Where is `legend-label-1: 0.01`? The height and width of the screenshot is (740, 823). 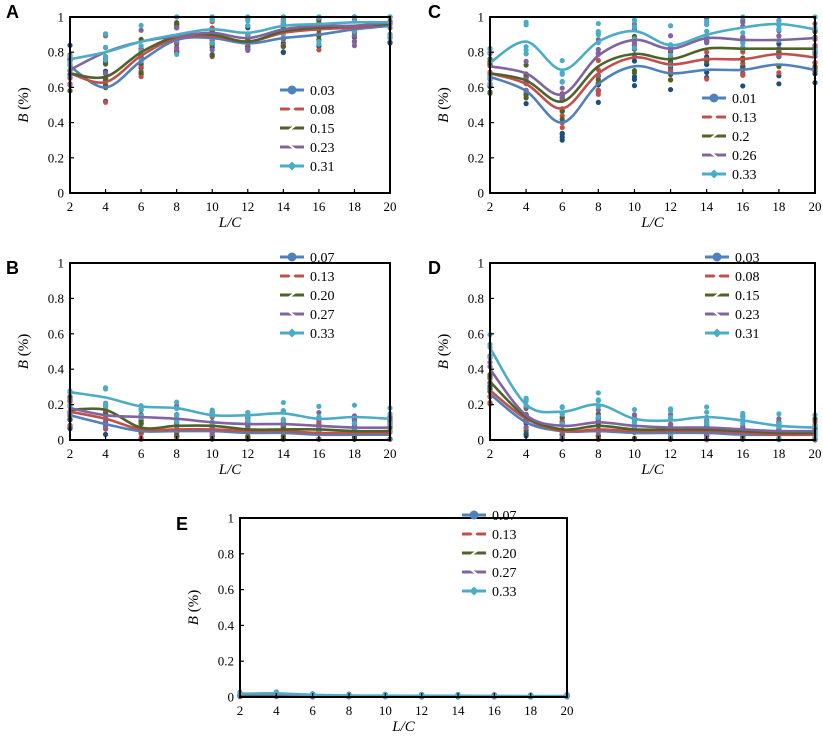
legend-label-1: 0.01 is located at coordinates (744, 99).